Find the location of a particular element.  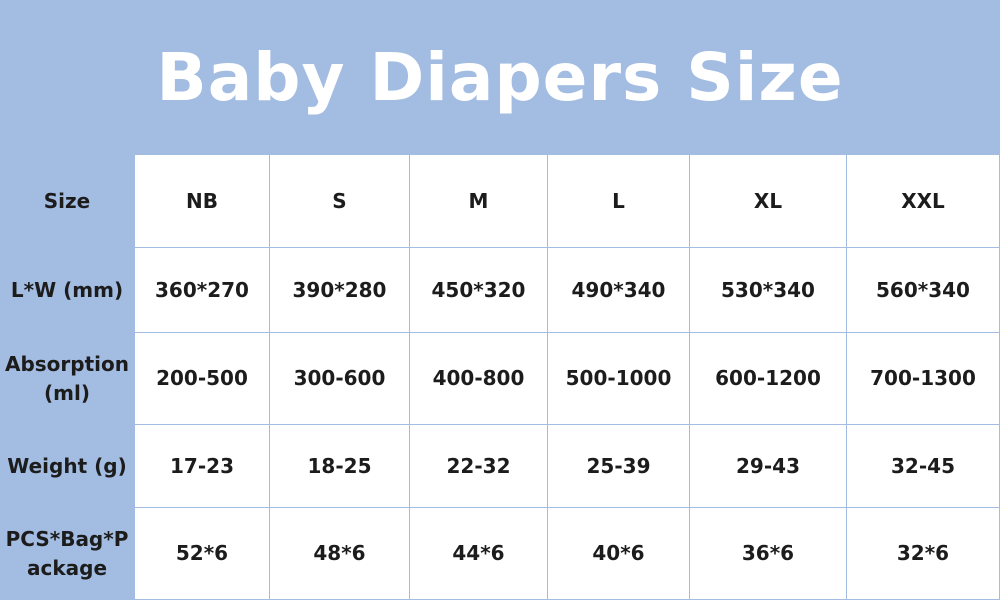

table-cell: 450*320 is located at coordinates (479, 290).